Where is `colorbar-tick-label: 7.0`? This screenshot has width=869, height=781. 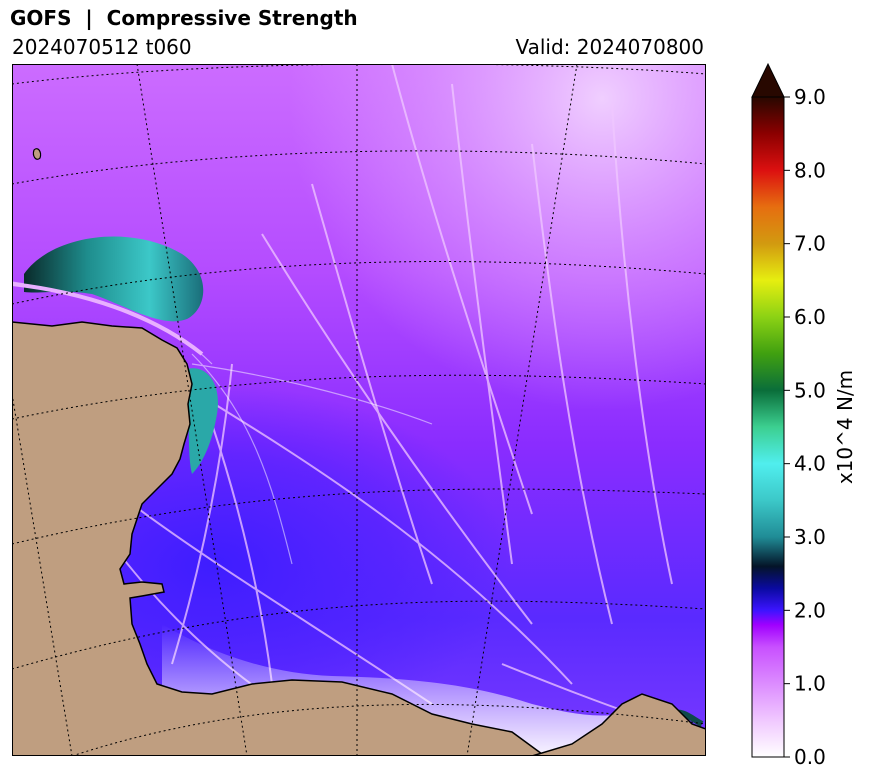
colorbar-tick-label: 7.0 is located at coordinates (810, 244).